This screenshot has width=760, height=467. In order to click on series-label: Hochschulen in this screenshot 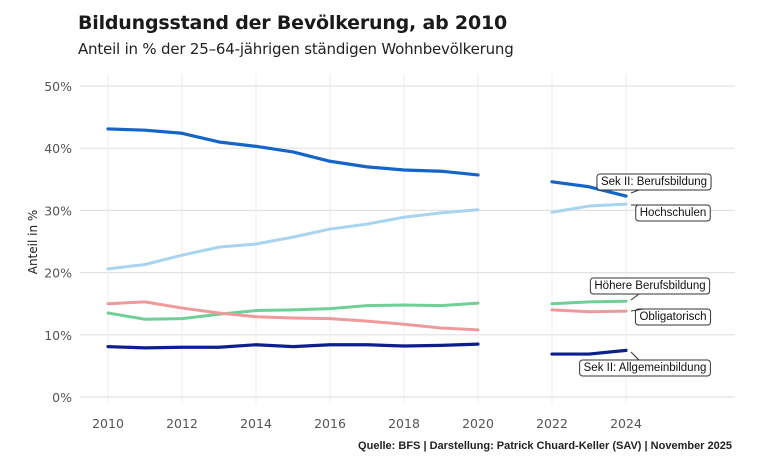, I will do `click(671, 213)`.